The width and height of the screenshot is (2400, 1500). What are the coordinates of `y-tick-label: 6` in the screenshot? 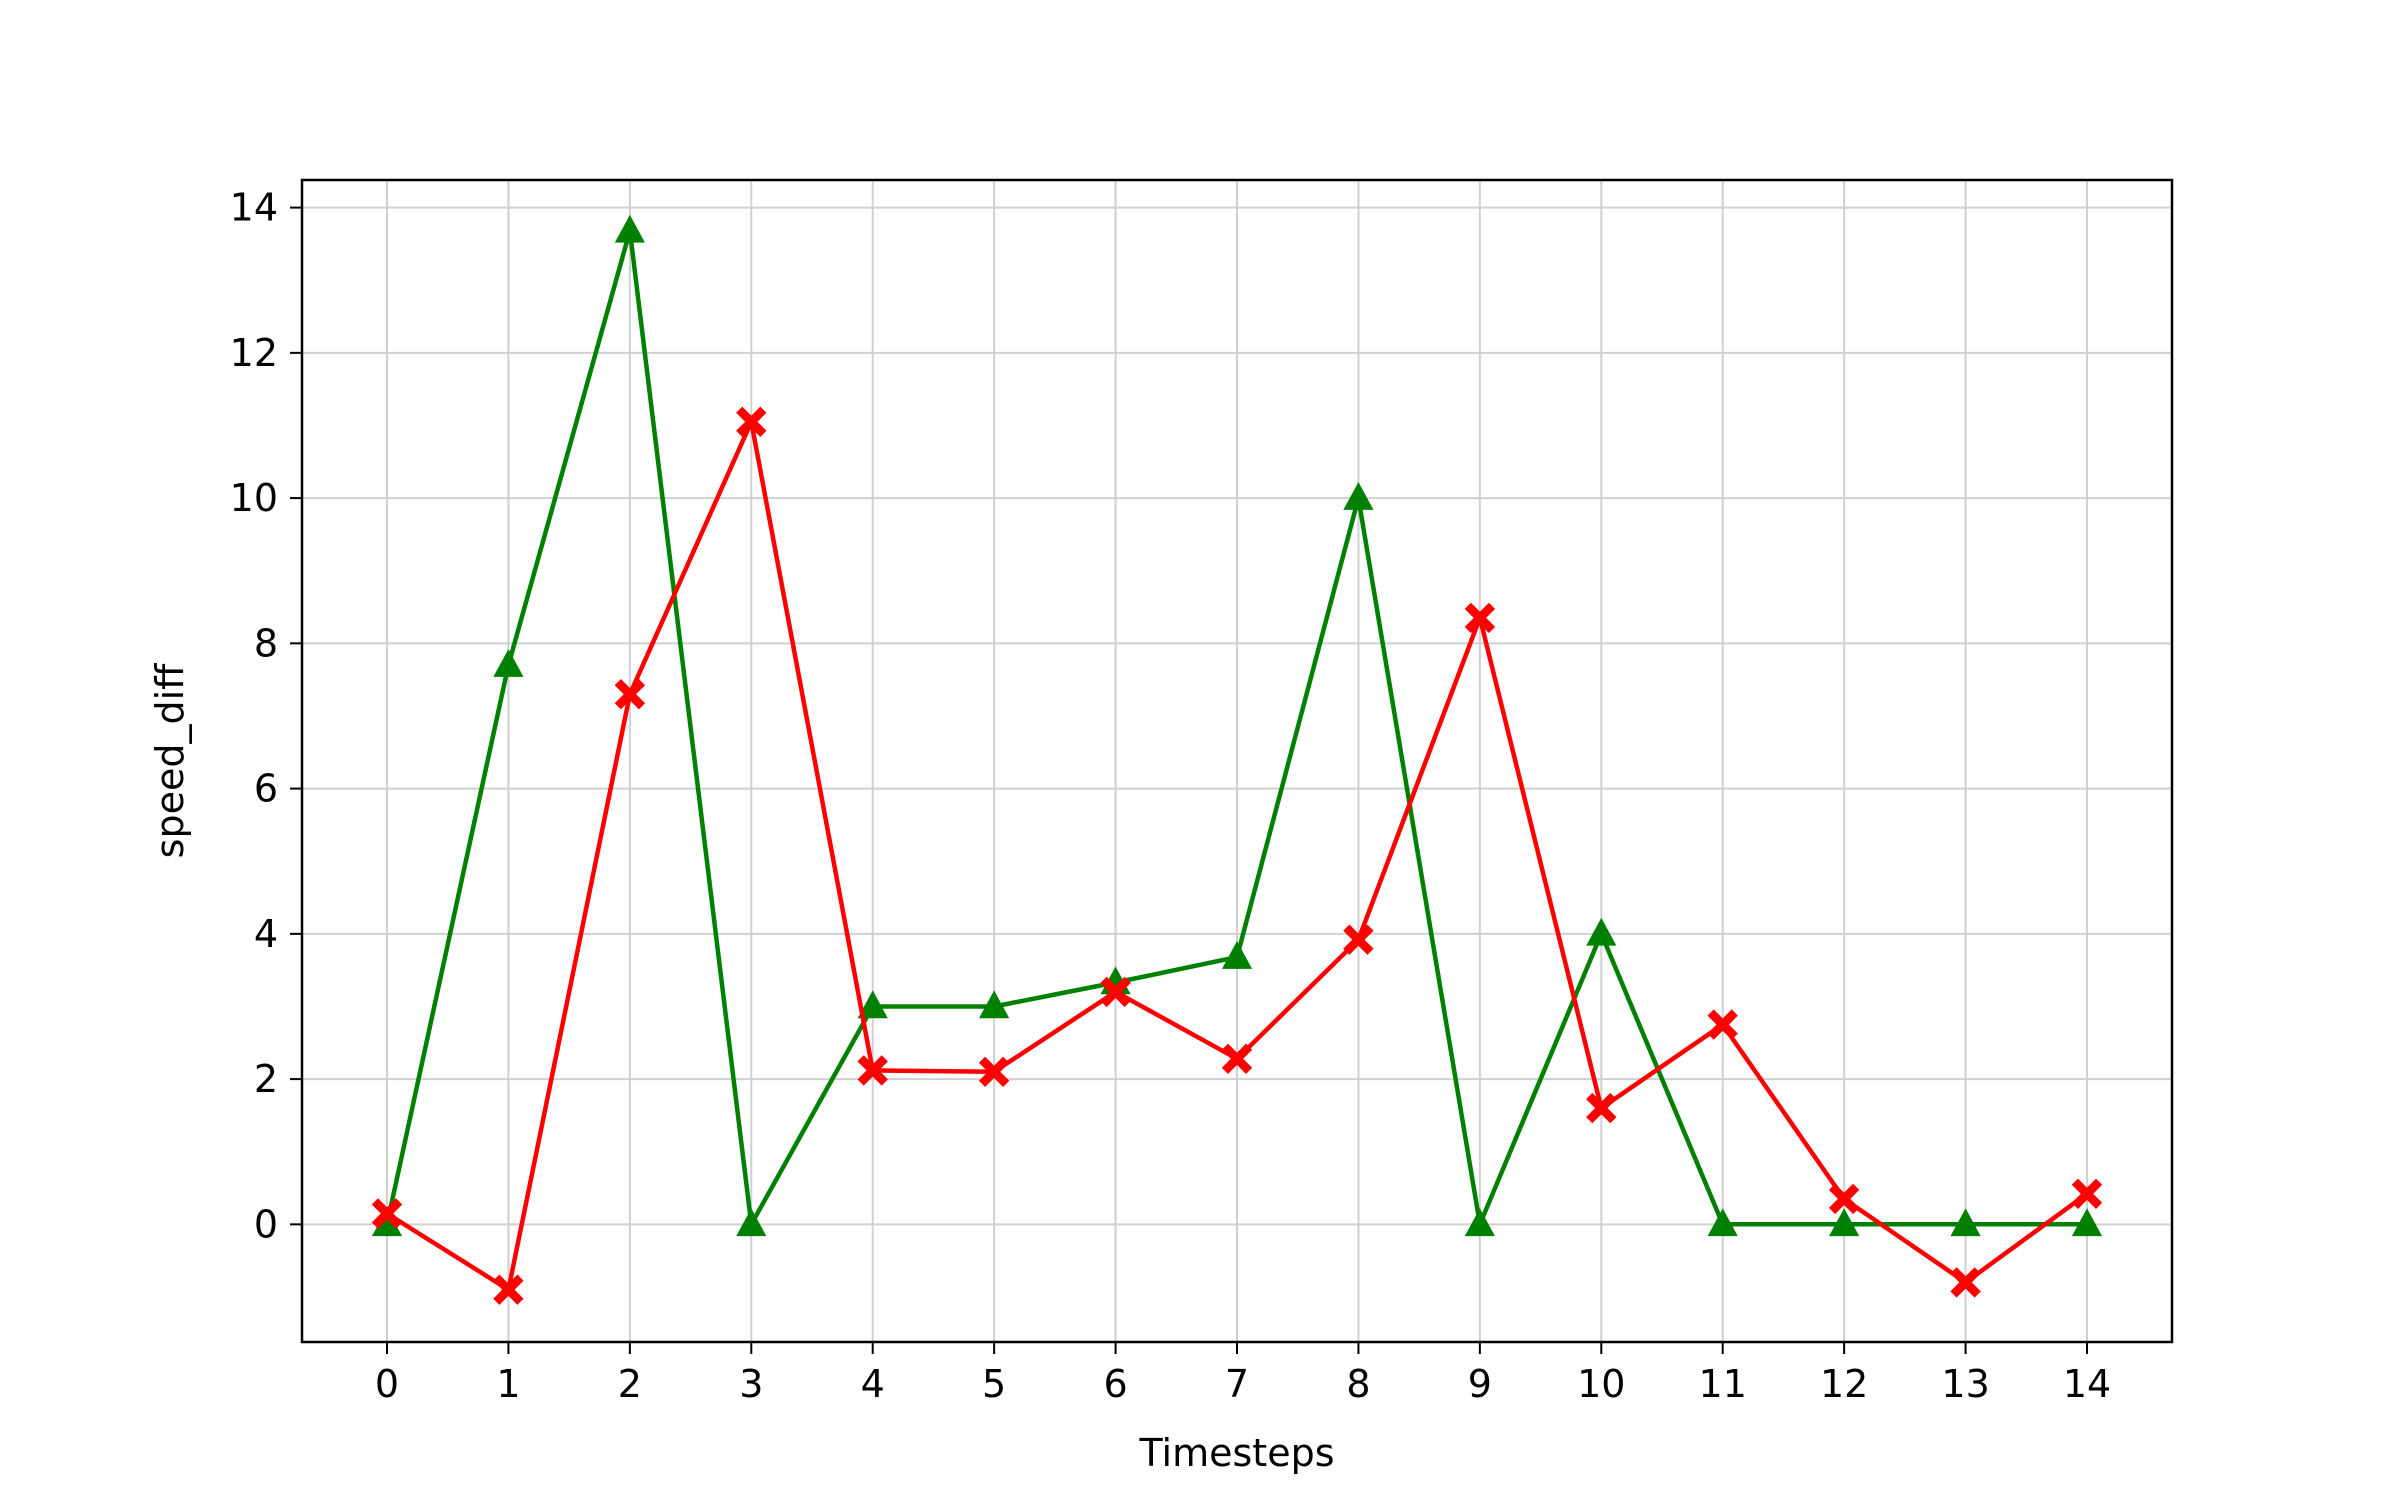 It's located at (266, 789).